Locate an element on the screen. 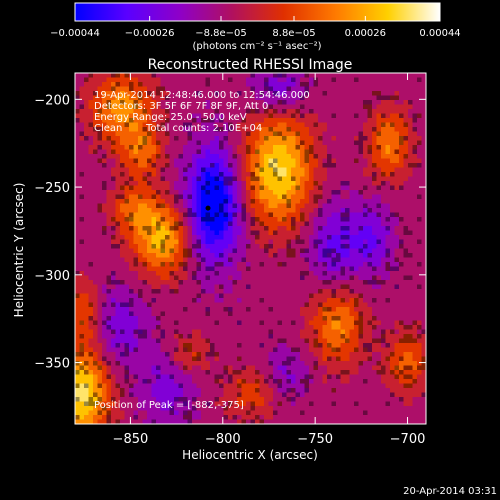  detectors-text: Detectors: 3F 5F 6F 7F 8F 9F, Att 0 is located at coordinates (181, 106).